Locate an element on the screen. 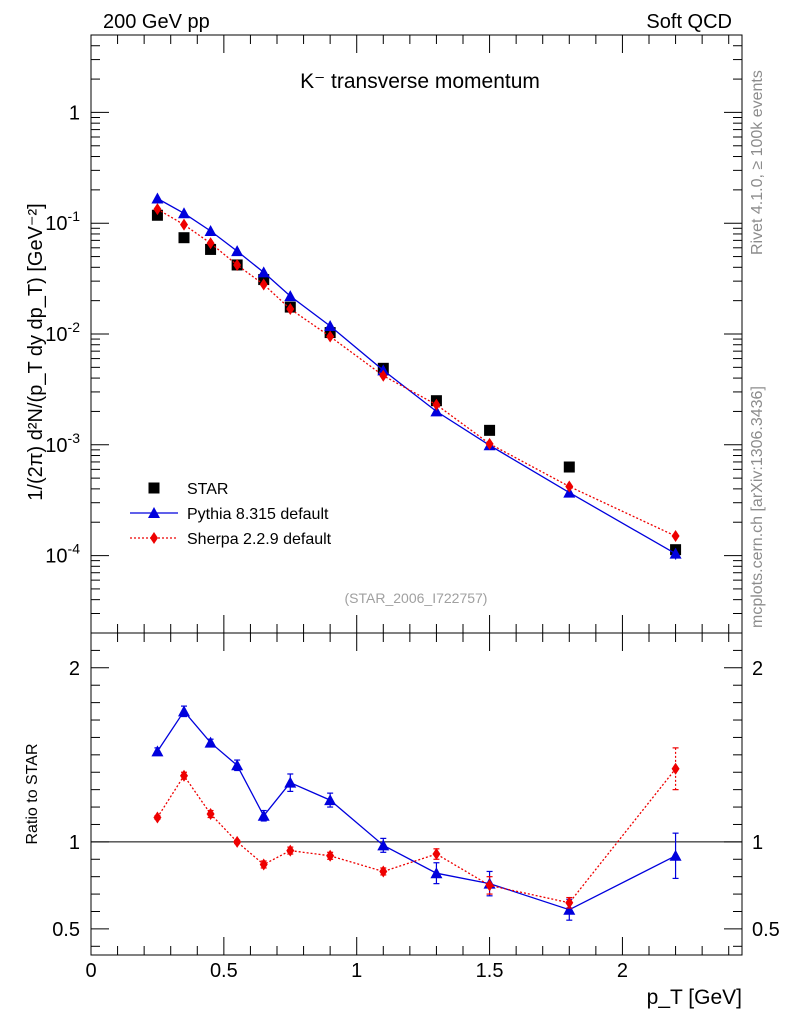  y-tick-label: 10⁻¹ is located at coordinates (62, 221).